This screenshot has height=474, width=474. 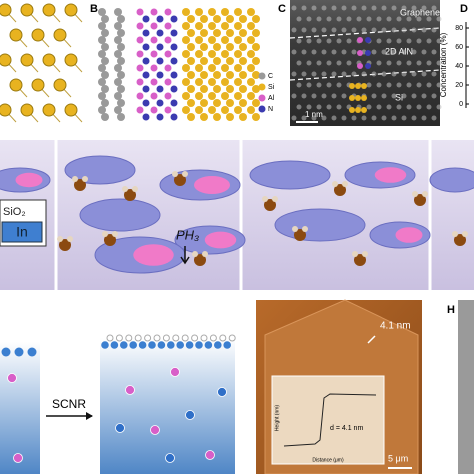 I want to click on panel-label: D, so click(x=464, y=9).